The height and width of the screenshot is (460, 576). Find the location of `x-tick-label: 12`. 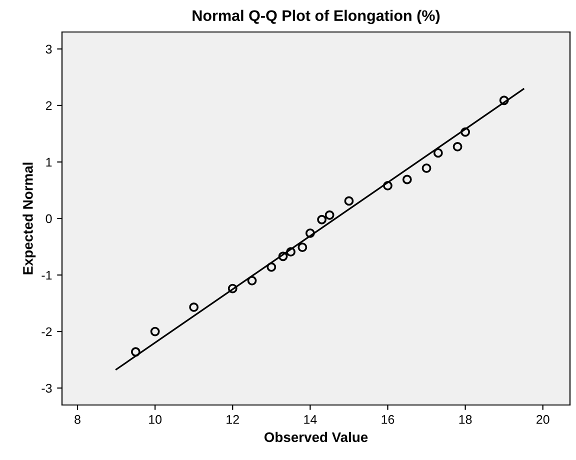

x-tick-label: 12 is located at coordinates (232, 419).